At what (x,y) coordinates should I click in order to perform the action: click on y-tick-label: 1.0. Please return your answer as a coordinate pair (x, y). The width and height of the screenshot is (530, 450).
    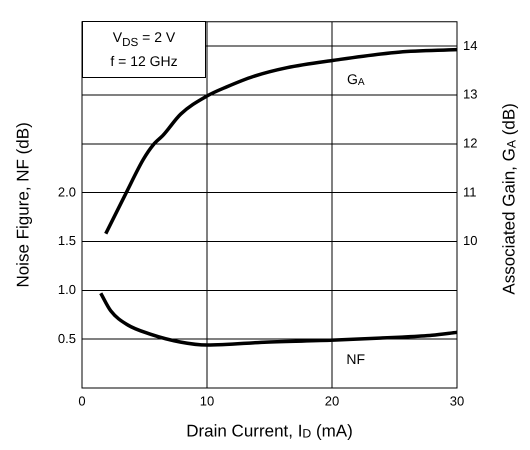
    Looking at the image, I should click on (67, 289).